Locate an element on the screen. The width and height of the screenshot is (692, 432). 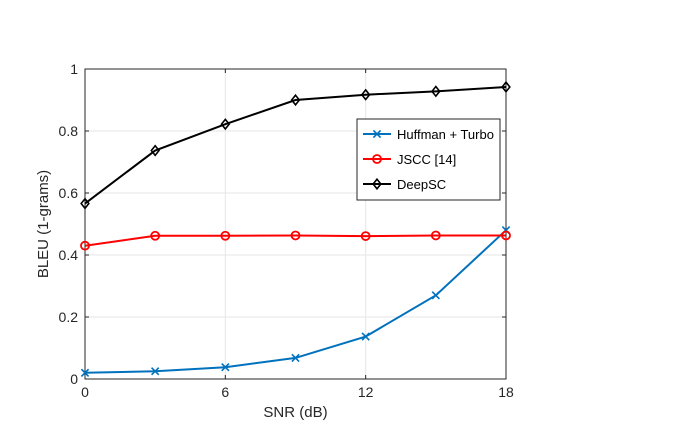
y-tick-label: 0.8 is located at coordinates (69, 131).